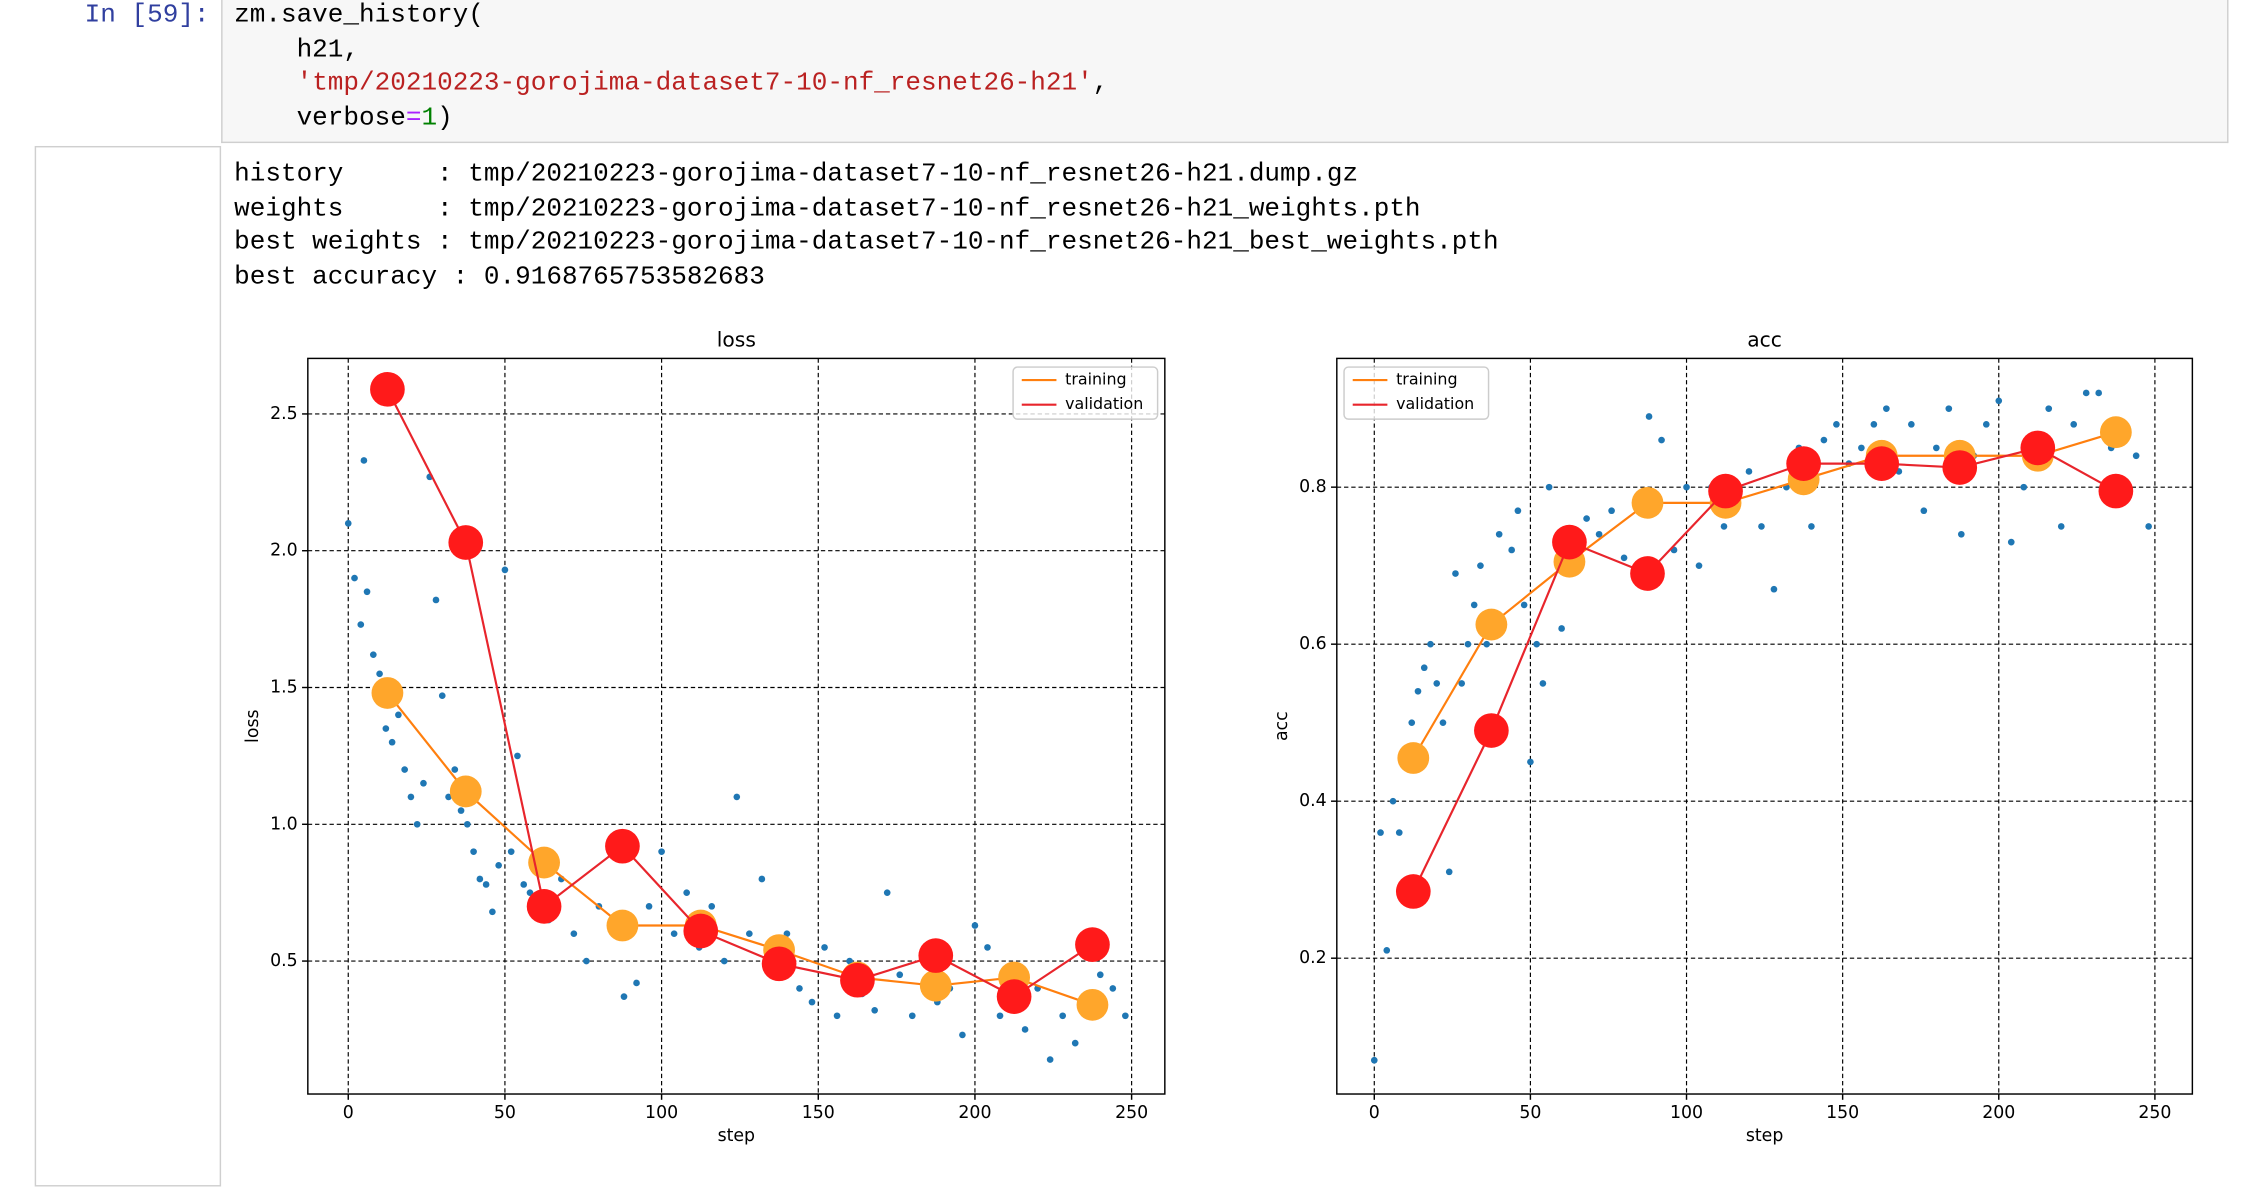  I want to click on code-line: zm.save_history(, so click(671, 17).